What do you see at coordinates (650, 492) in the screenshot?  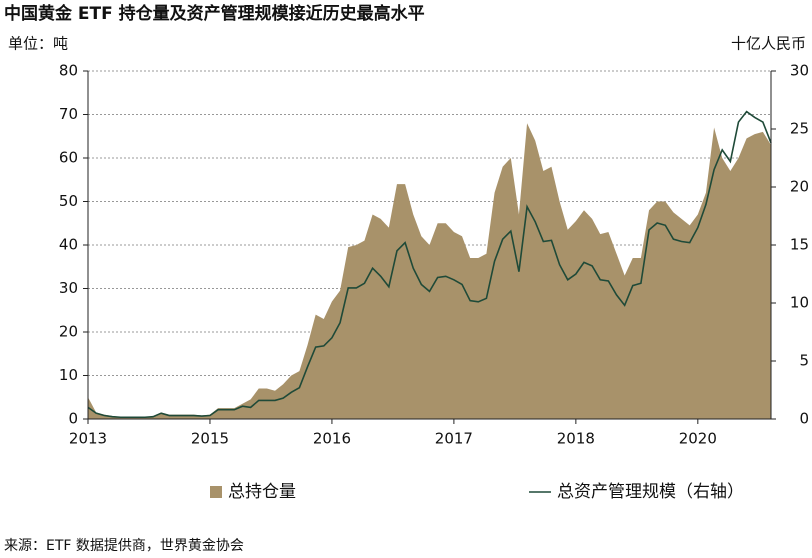 I see `legend-label: 总资产管理规模（右轴）` at bounding box center [650, 492].